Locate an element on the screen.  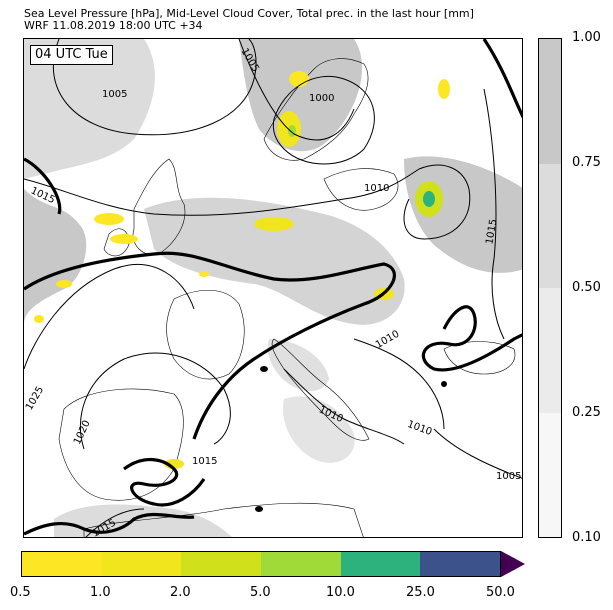
precip-tick: 5.0 is located at coordinates (260, 592).